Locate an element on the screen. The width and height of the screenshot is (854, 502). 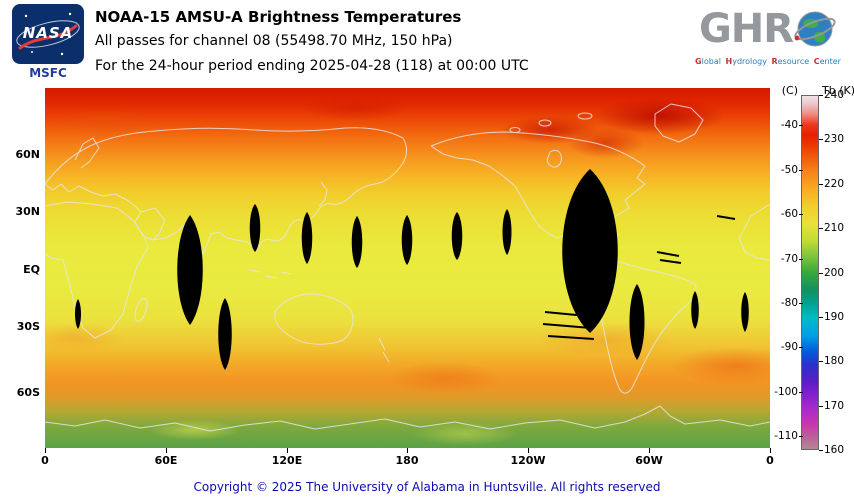
kelvin-tick: 190 is located at coordinates (836, 317).